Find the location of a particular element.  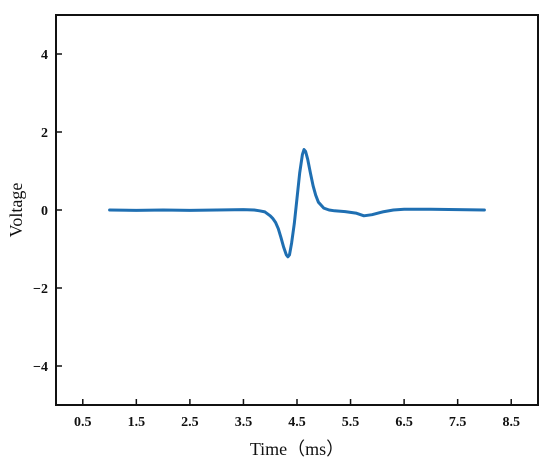

x-tick-label: 7.5 is located at coordinates (458, 422).